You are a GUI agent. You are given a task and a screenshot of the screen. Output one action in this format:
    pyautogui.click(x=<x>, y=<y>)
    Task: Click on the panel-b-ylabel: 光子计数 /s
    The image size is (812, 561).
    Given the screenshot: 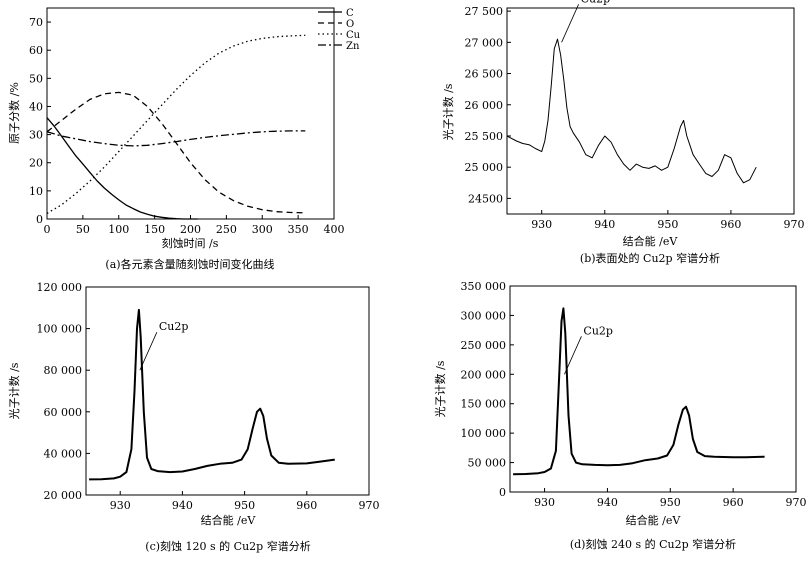 What is the action you would take?
    pyautogui.click(x=448, y=111)
    